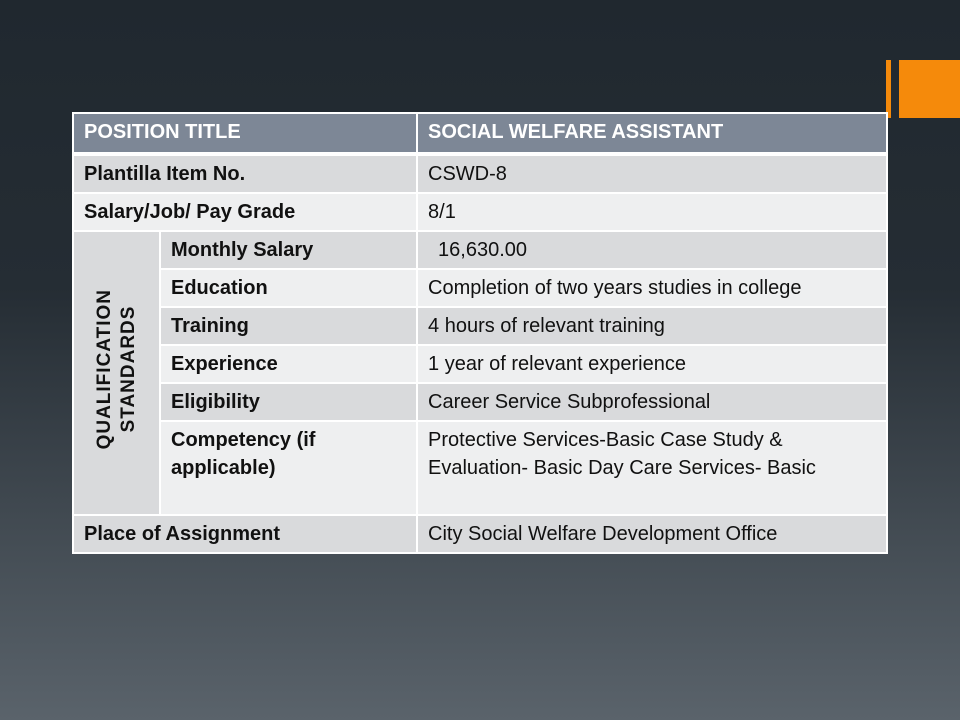 The height and width of the screenshot is (720, 960). Describe the element at coordinates (288, 326) in the screenshot. I see `row-label: Training` at that location.